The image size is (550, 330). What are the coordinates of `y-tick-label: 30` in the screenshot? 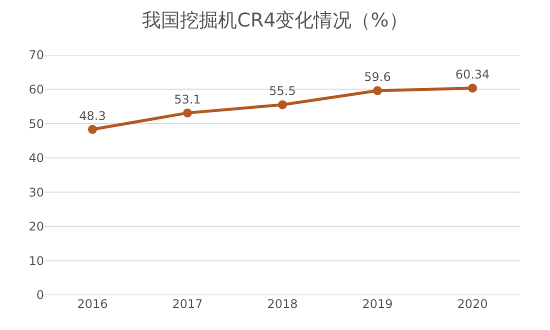 It's located at (36, 192).